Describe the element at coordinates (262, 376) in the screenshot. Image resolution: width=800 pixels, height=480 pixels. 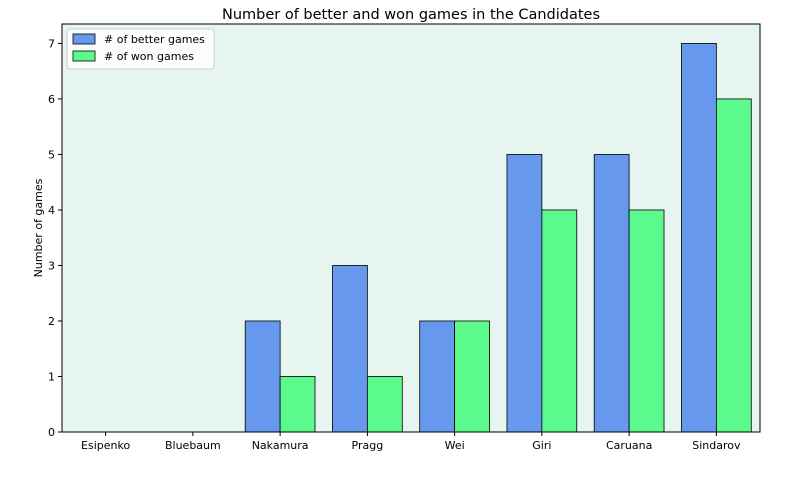
I see `bar-better-nakamura` at that location.